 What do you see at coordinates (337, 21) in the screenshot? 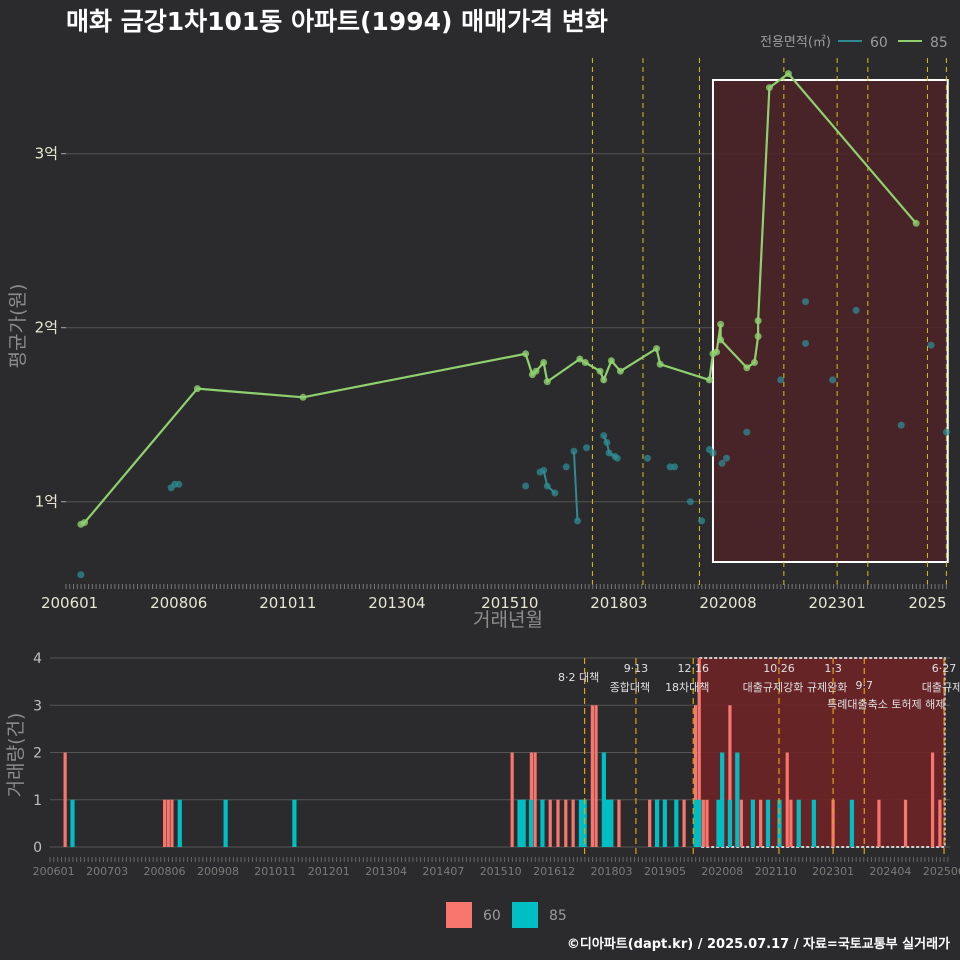
I see `chart-title: 매화 금강1차101동 아파트(1994) 매매가격 변화` at bounding box center [337, 21].